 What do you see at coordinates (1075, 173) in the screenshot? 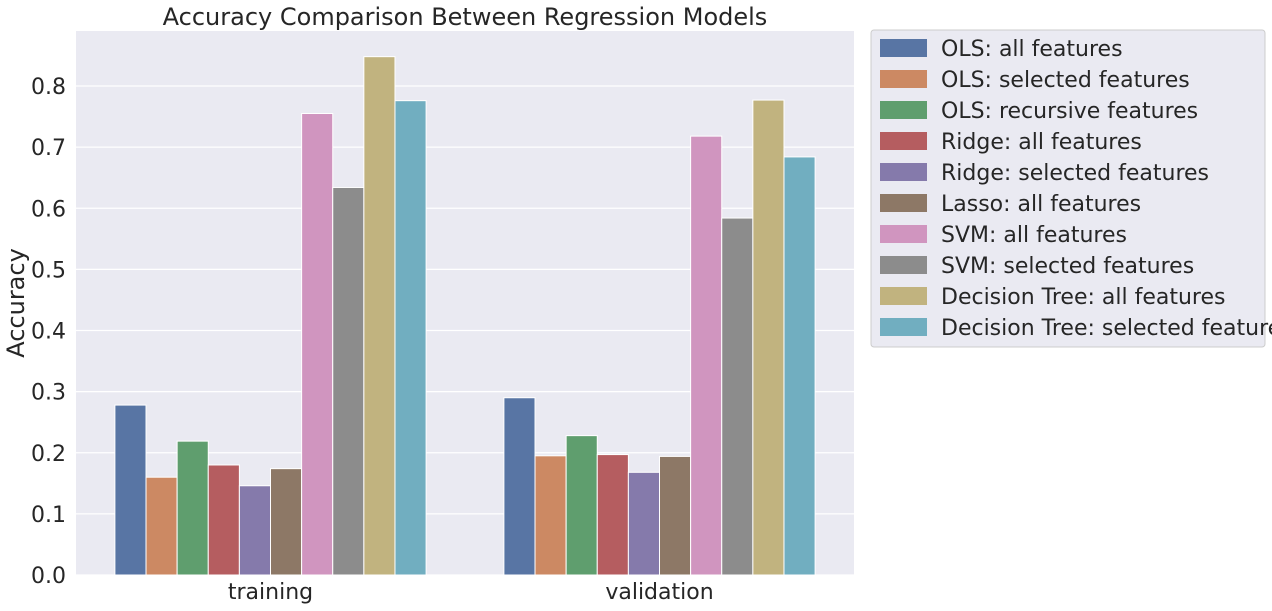
I see `legend-label: Ridge: selected features` at bounding box center [1075, 173].